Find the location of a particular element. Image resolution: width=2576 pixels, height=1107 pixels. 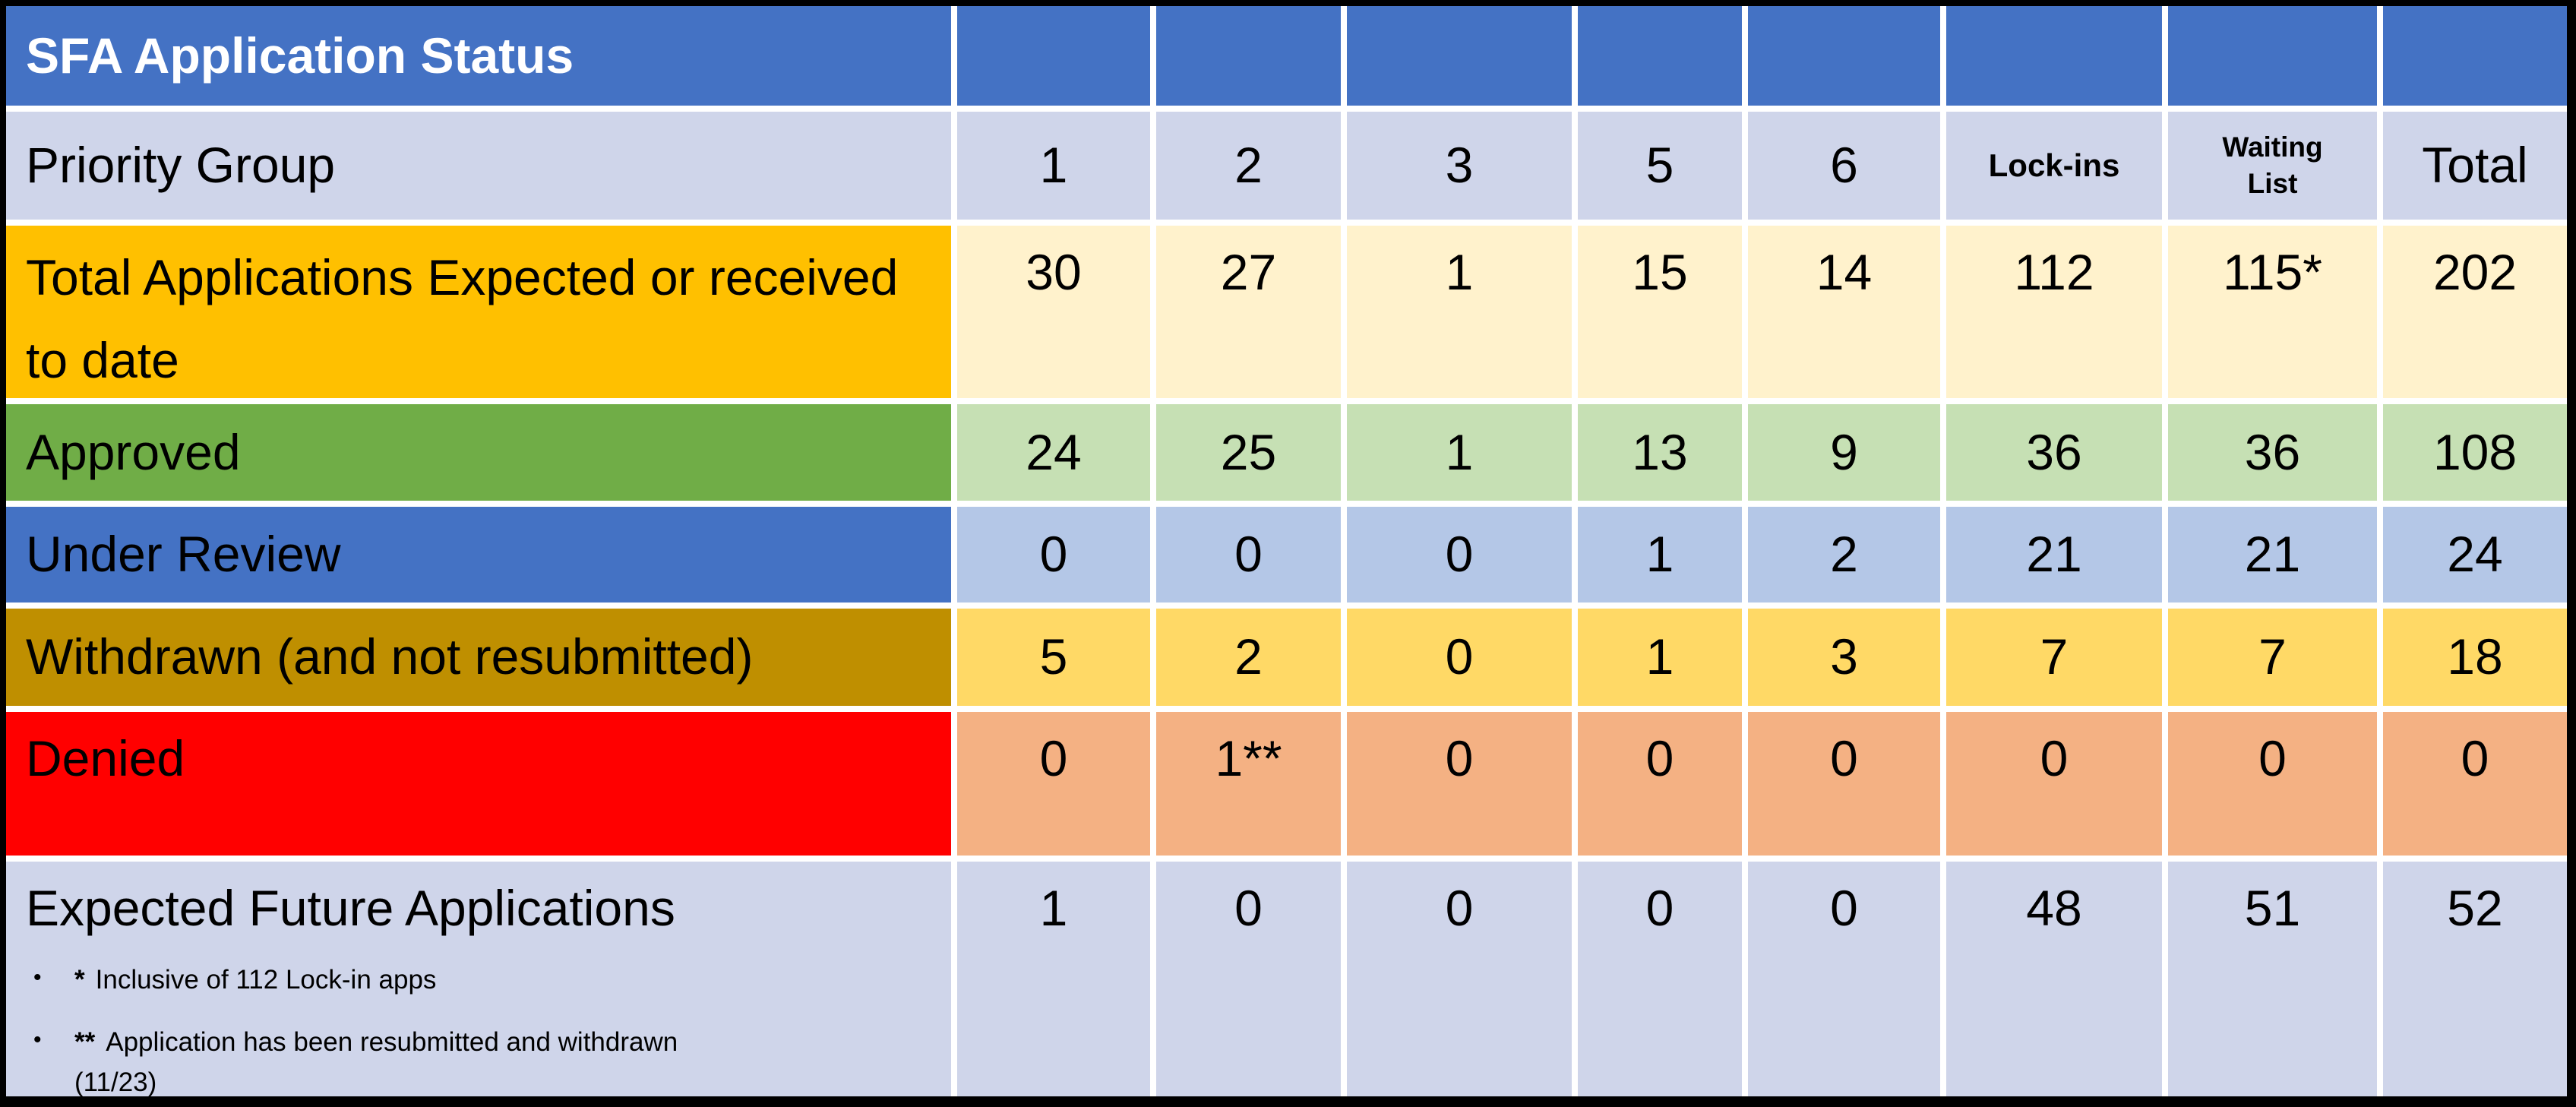

value-cell: 27 is located at coordinates (1248, 312).